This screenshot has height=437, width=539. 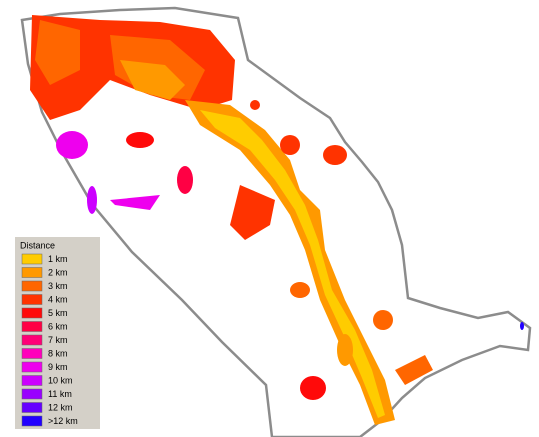 What do you see at coordinates (58, 367) in the screenshot?
I see `legend-label: 9 km` at bounding box center [58, 367].